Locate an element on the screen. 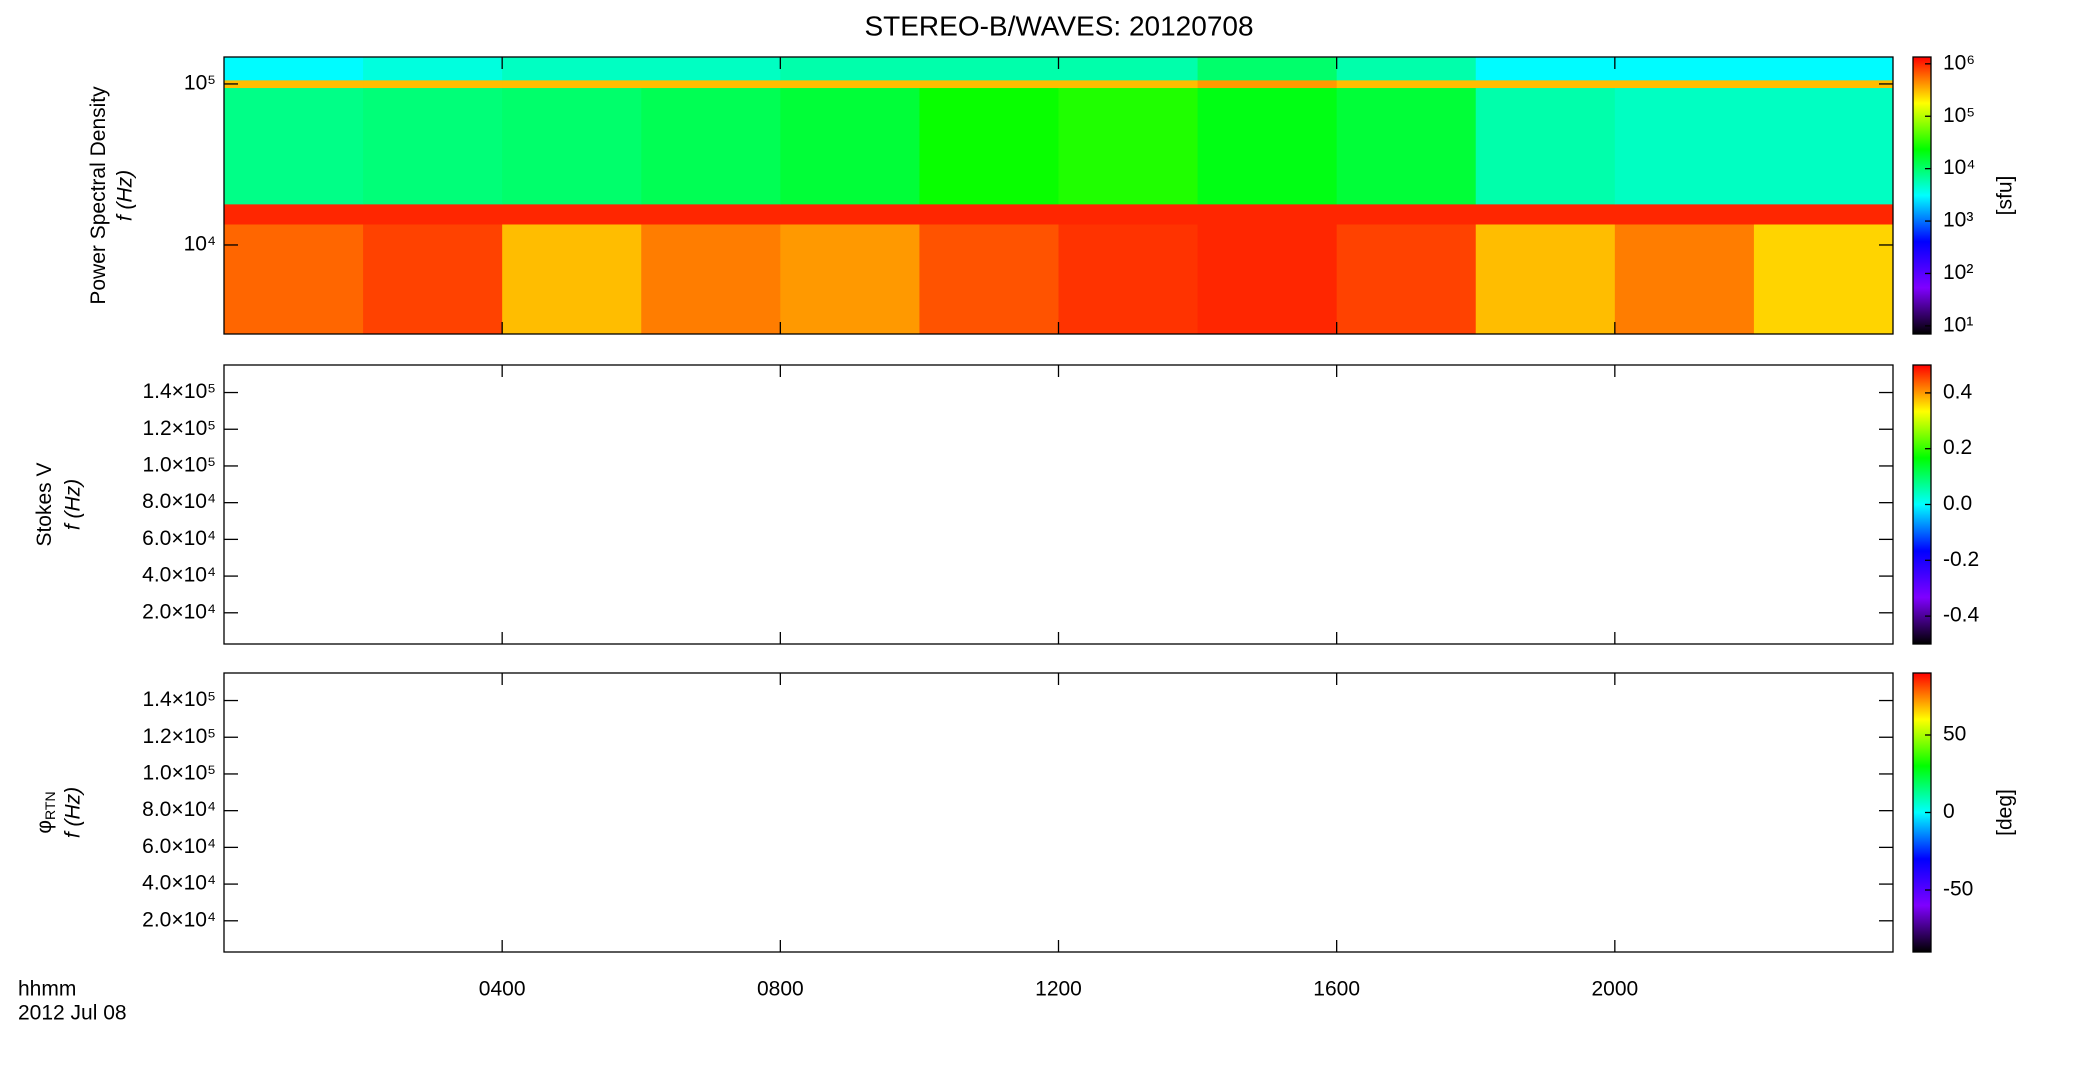 The height and width of the screenshot is (1080, 2096). y-axis-label-text: Power Spectral Density is located at coordinates (98, 195).